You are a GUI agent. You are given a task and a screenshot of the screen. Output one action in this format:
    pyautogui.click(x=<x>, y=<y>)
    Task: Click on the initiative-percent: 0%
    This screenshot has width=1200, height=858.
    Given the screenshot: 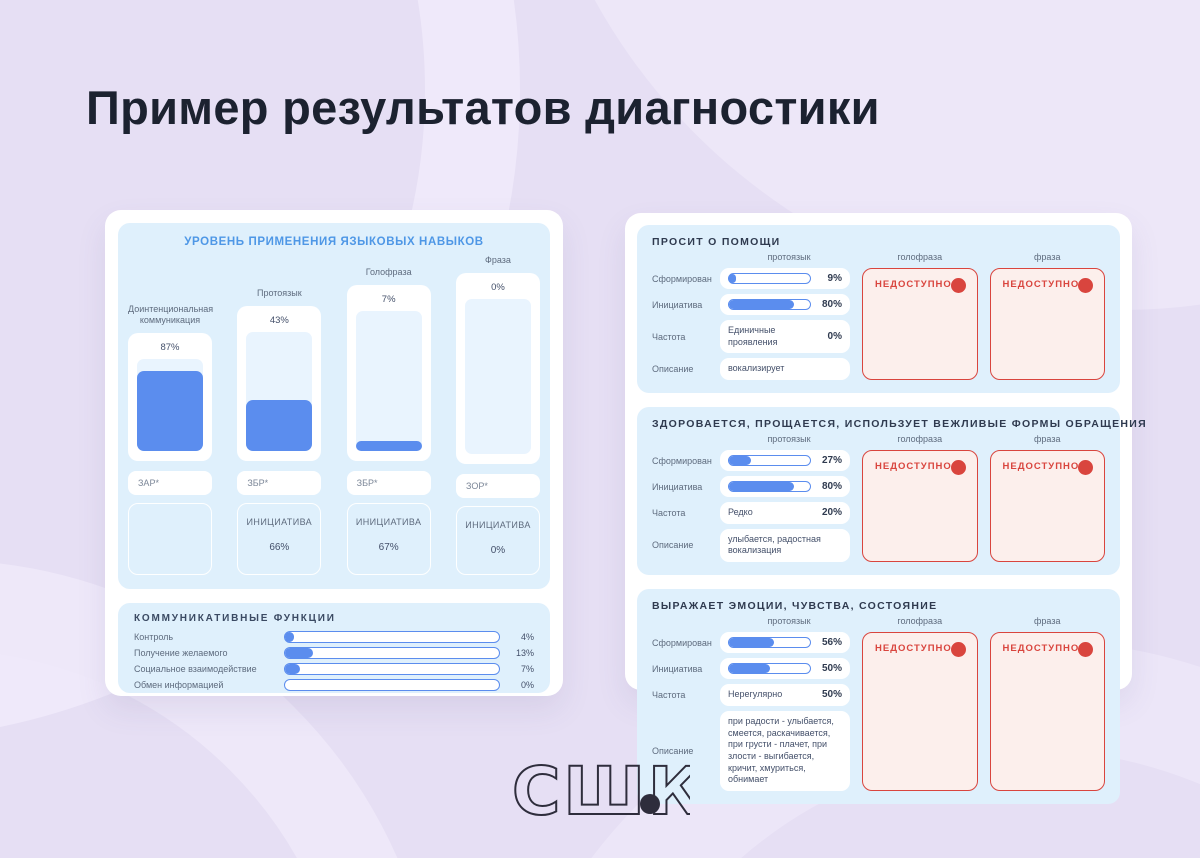 What is the action you would take?
    pyautogui.click(x=498, y=551)
    